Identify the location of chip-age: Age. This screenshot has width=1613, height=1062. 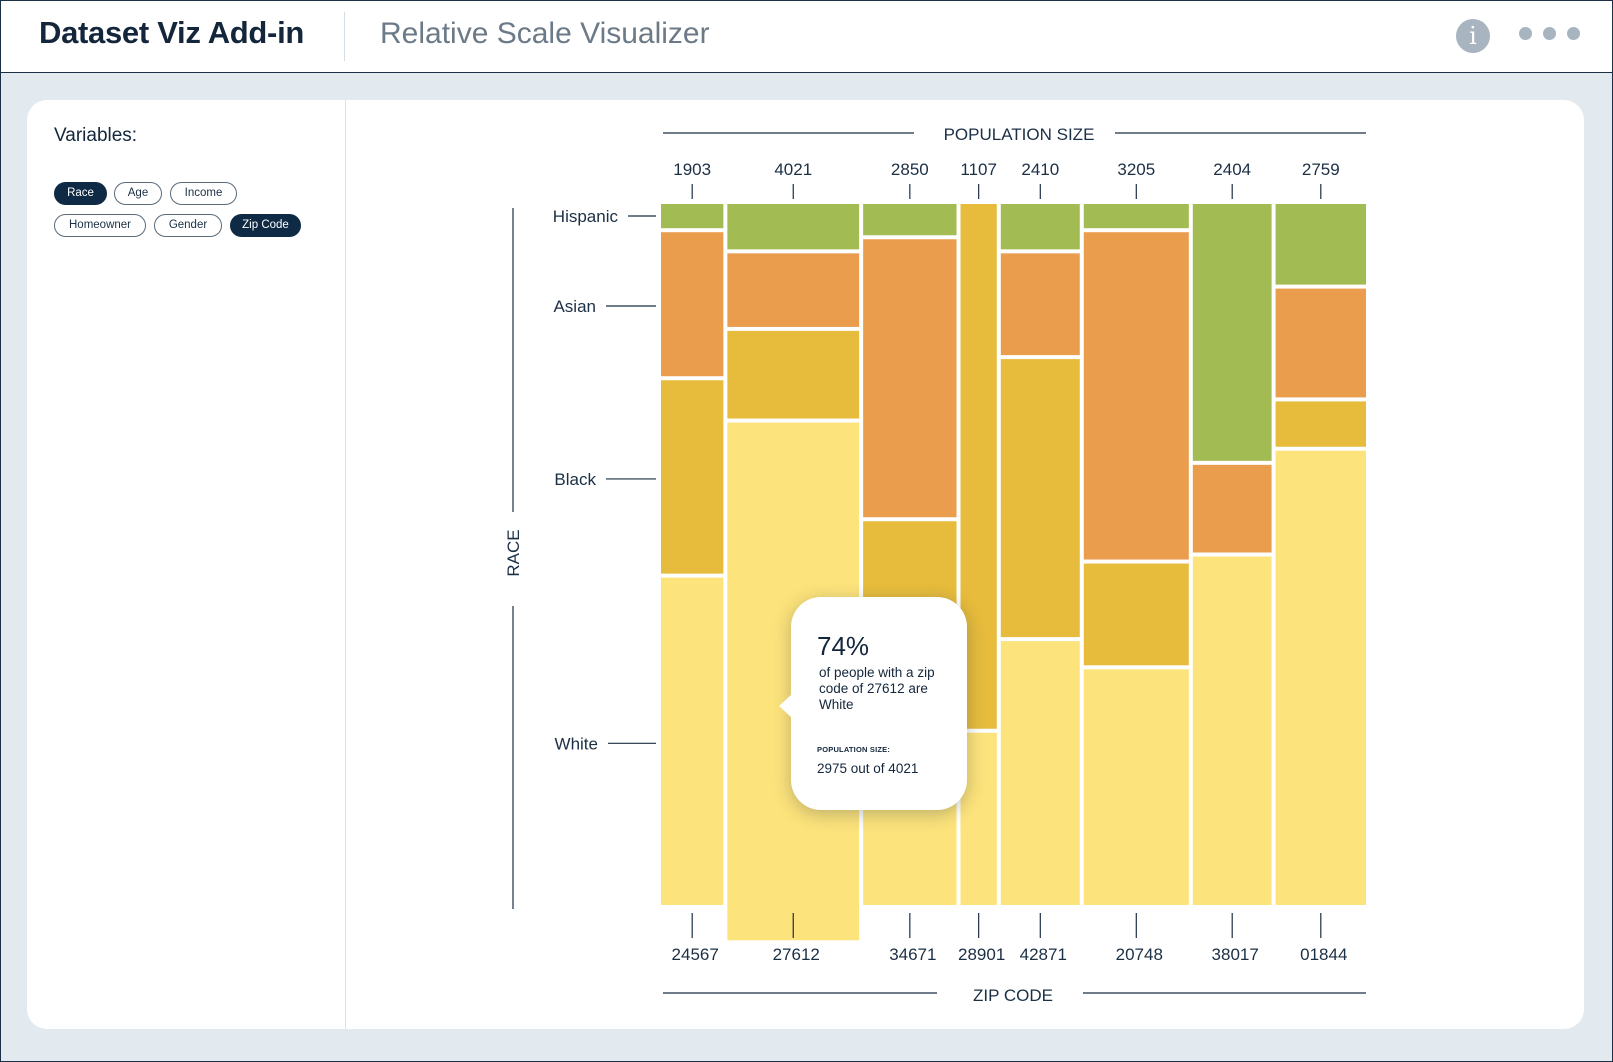
(138, 193).